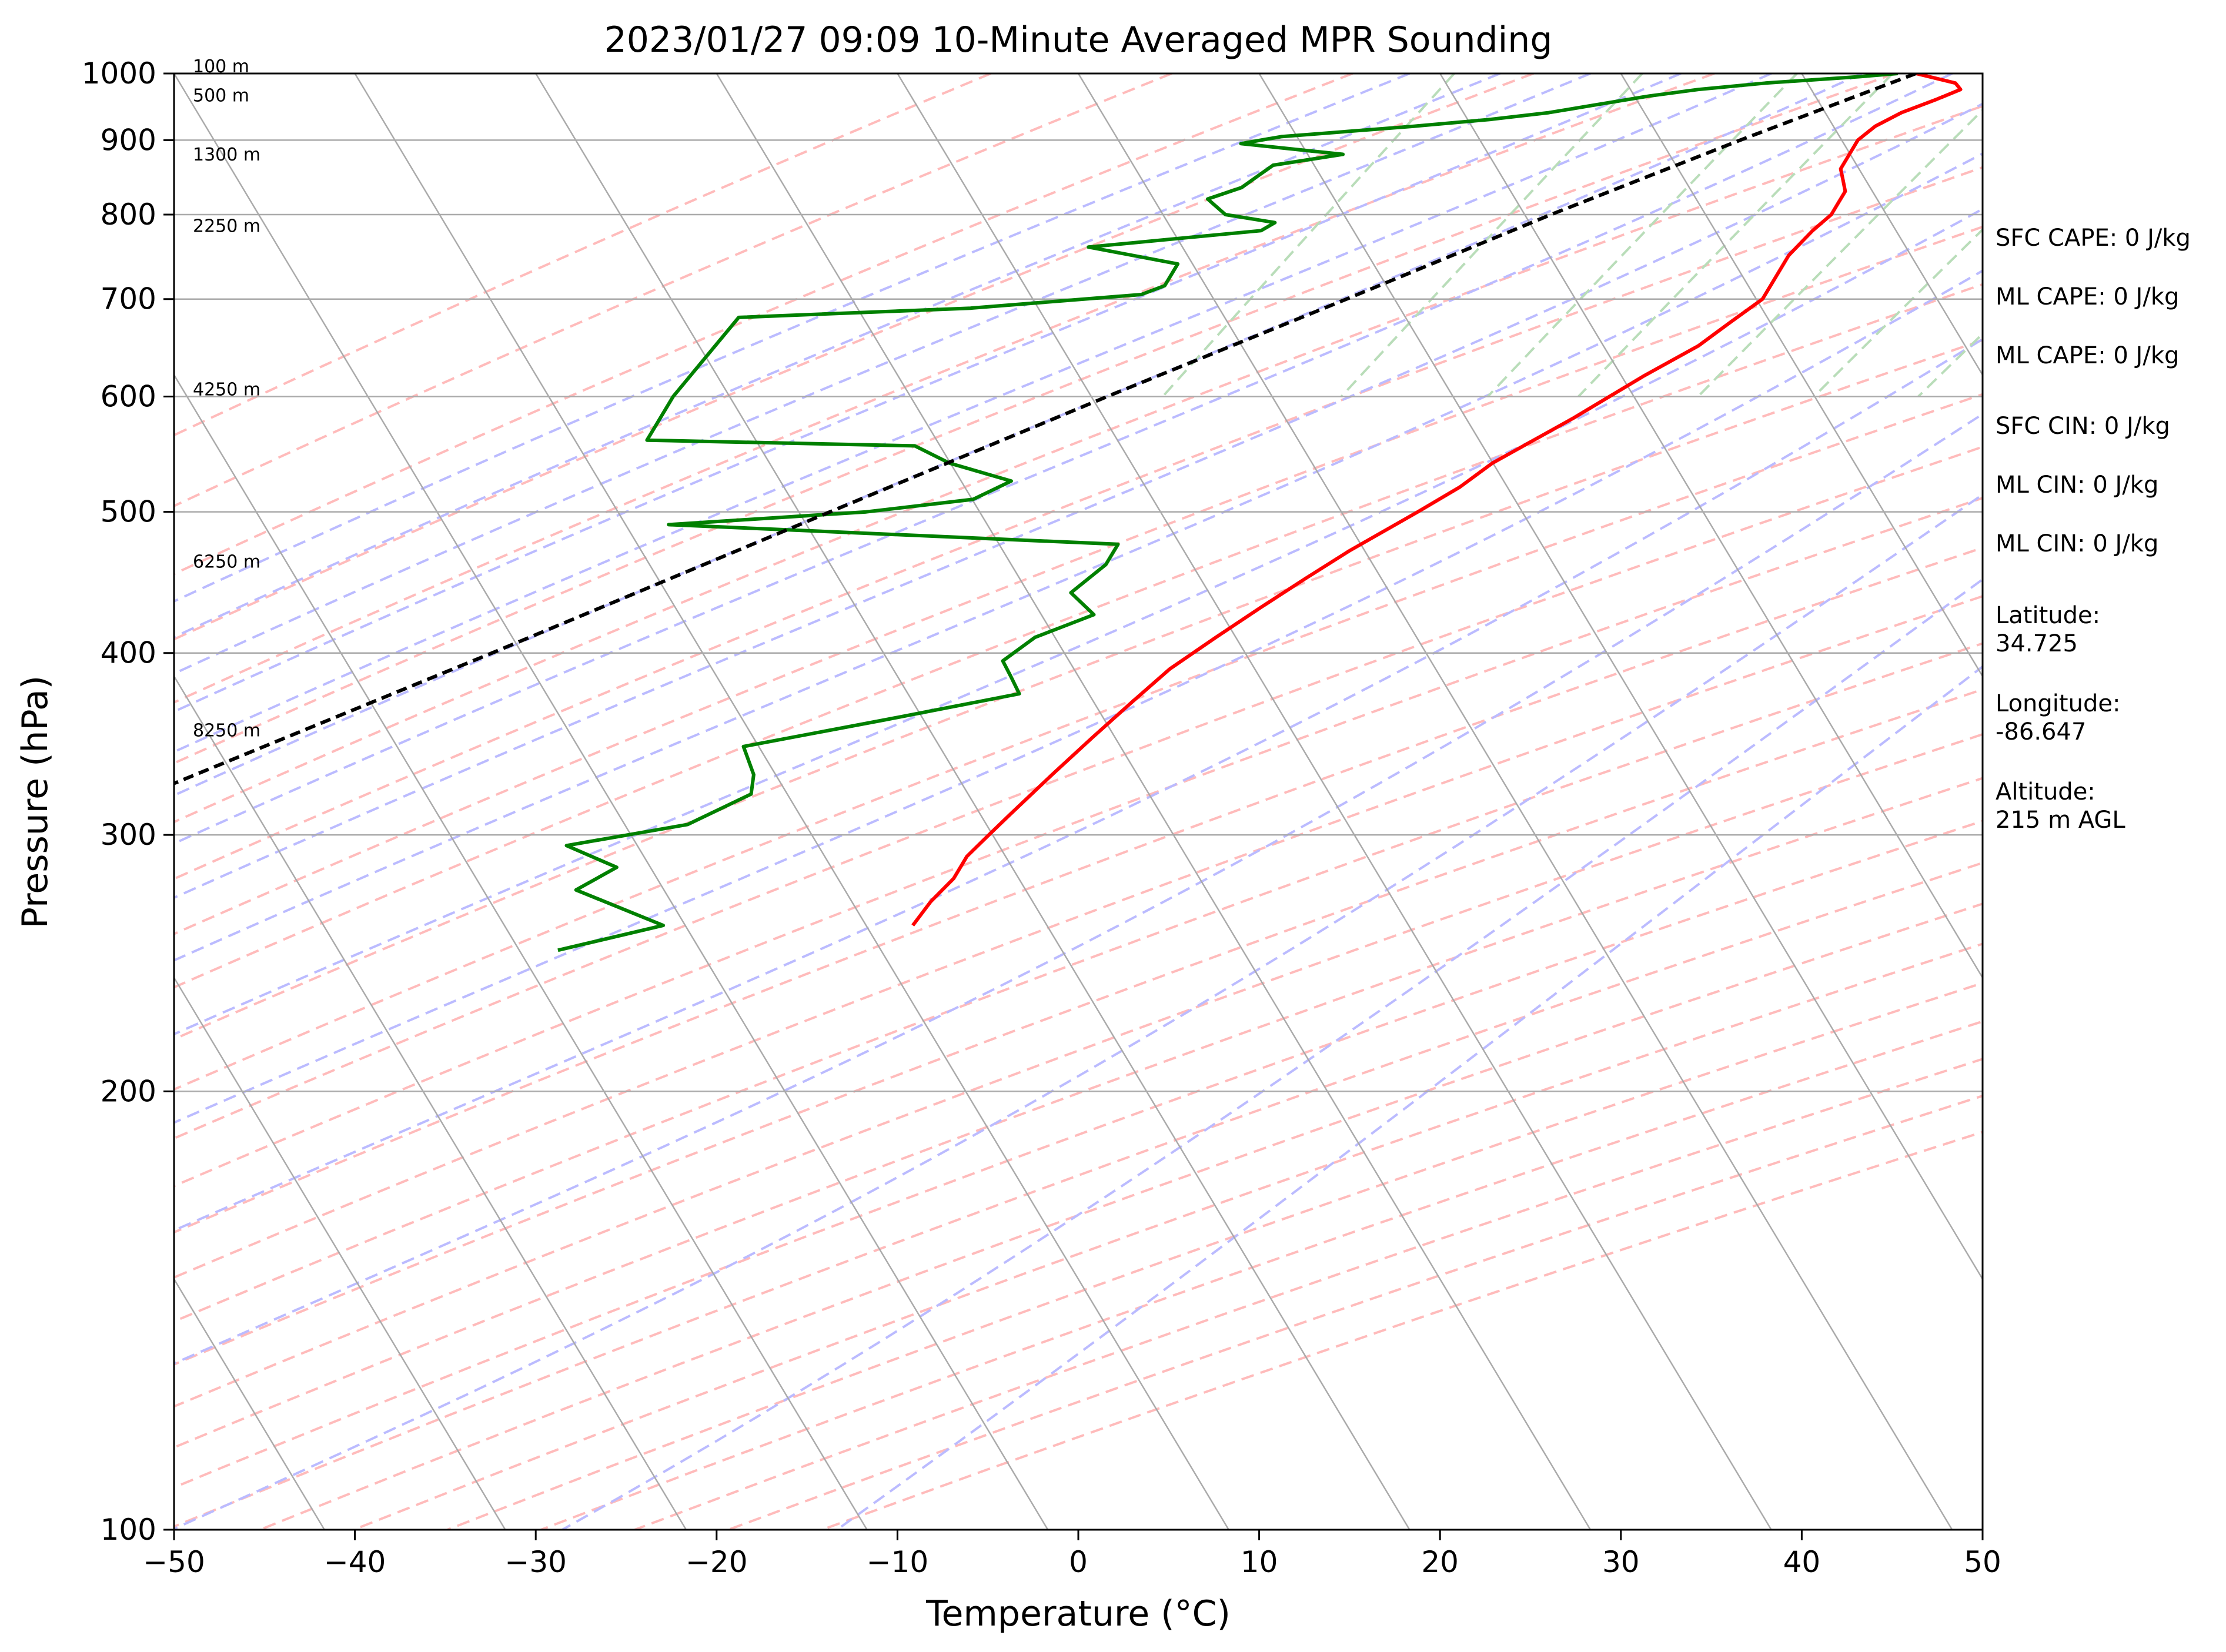 This screenshot has width=2226, height=1652. Describe the element at coordinates (898, 1562) in the screenshot. I see `x-tick-label: −10` at that location.